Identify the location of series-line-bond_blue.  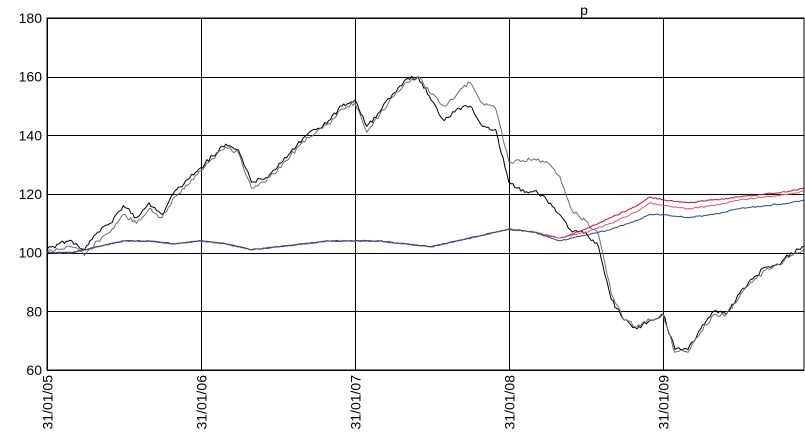
(425, 226).